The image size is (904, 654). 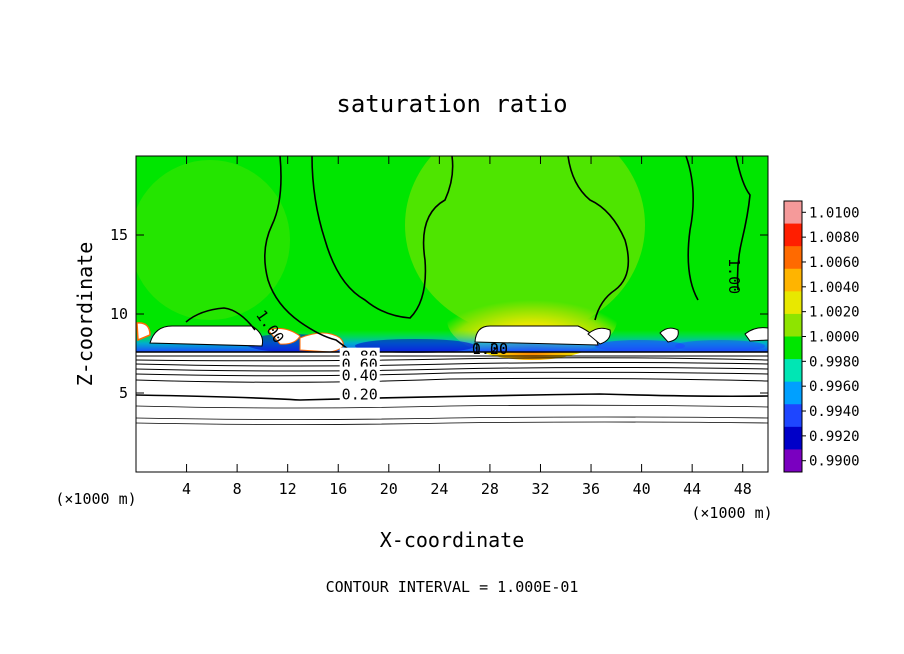 I want to click on x-tick-label: 28, so click(x=490, y=489).